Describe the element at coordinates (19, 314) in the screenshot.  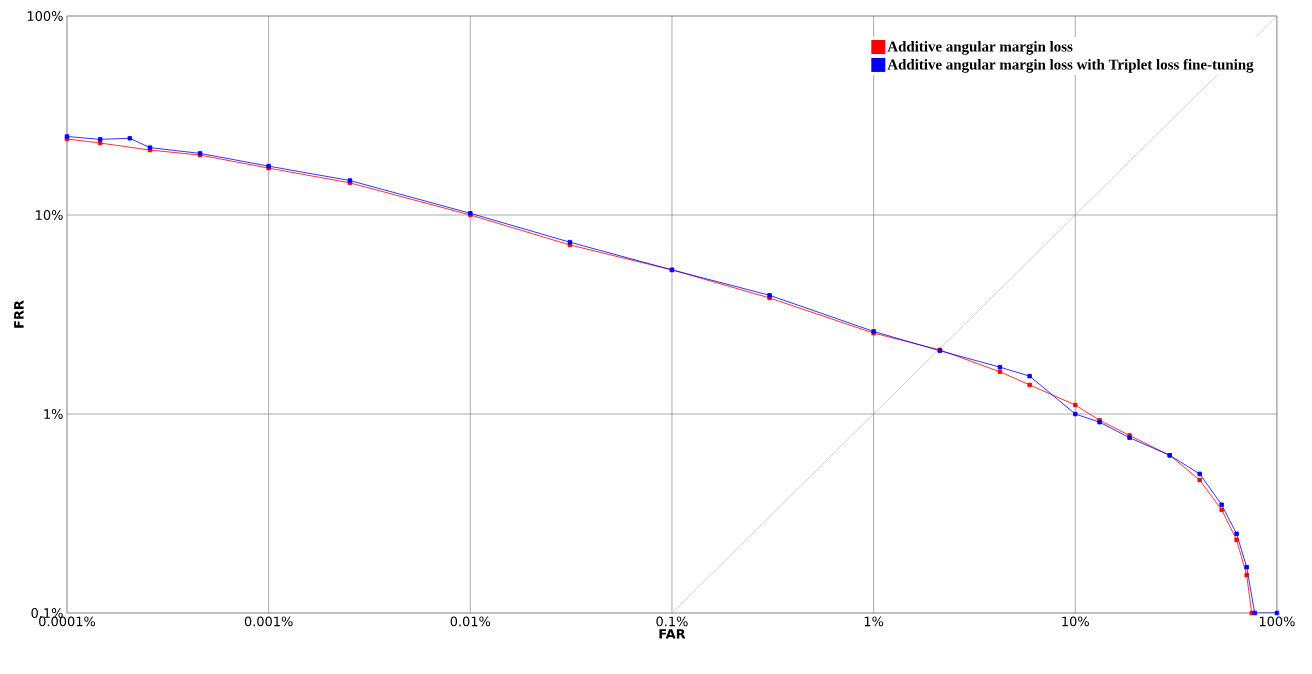
I see `y-axis-title: FRR` at that location.